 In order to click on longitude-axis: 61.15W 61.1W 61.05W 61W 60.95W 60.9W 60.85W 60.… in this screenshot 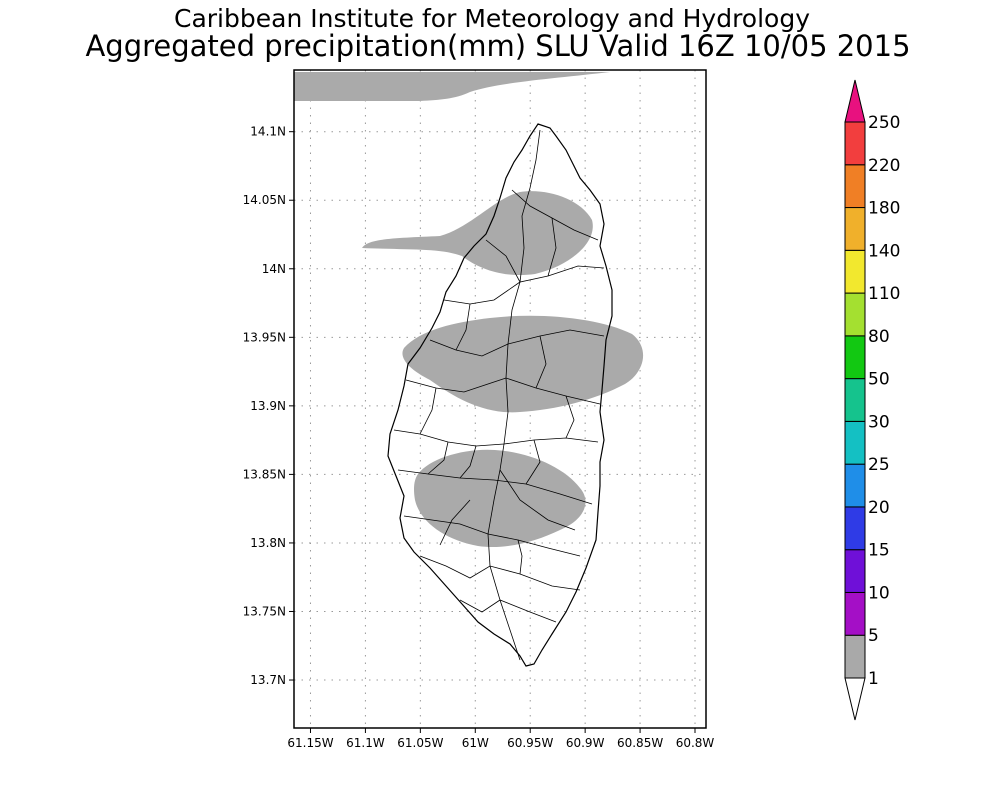, I will do `click(500, 739)`.